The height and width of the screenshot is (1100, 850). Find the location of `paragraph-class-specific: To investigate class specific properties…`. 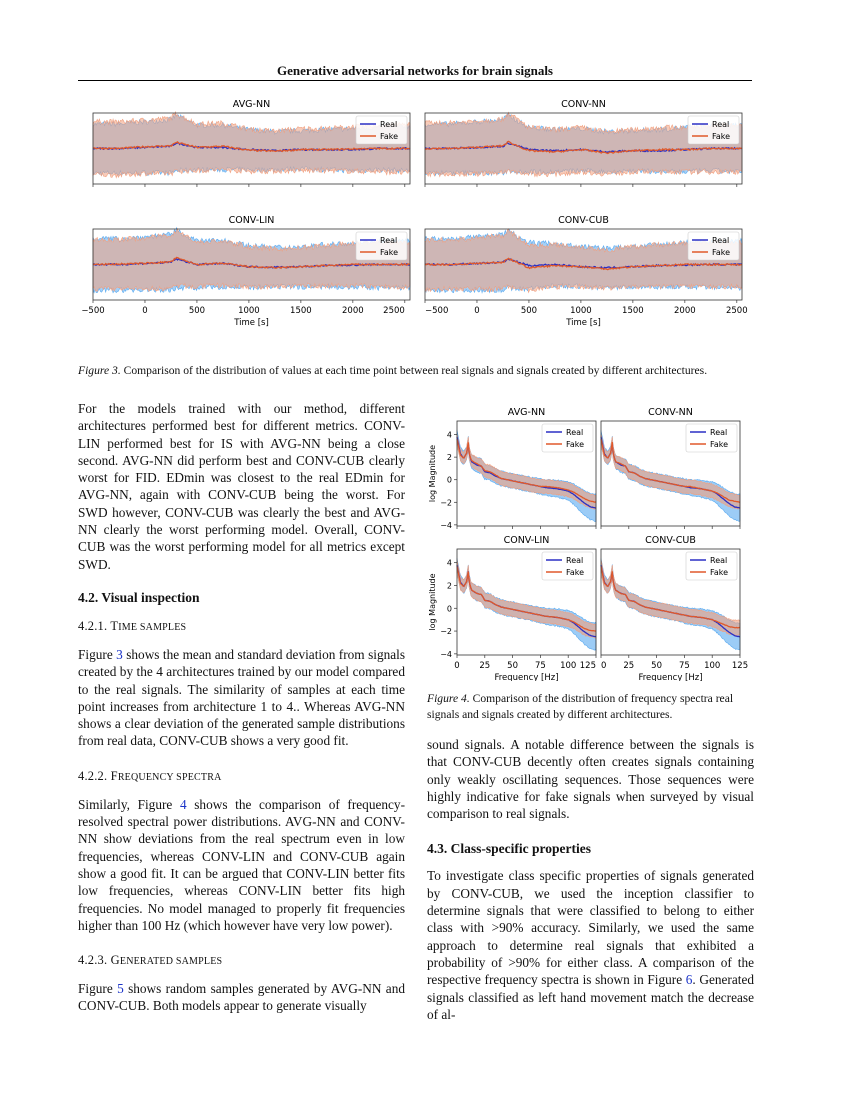

paragraph-class-specific: To investigate class specific properties… is located at coordinates (590, 945).